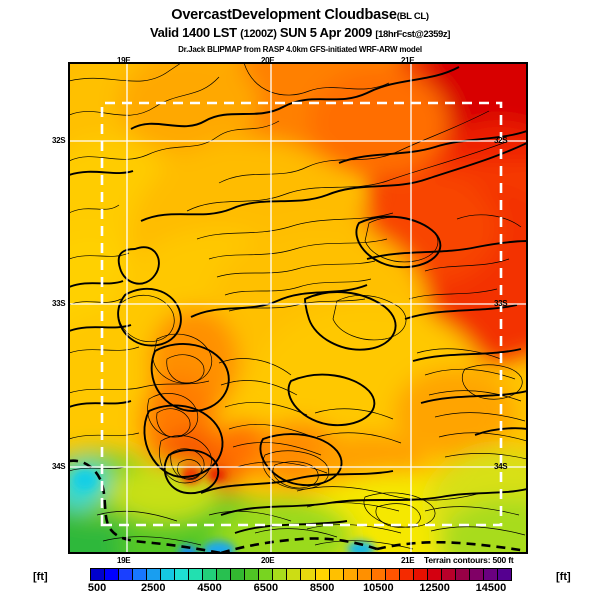 This screenshot has height=600, width=600. What do you see at coordinates (268, 60) in the screenshot?
I see `lon-tick-top-20e: 20E` at bounding box center [268, 60].